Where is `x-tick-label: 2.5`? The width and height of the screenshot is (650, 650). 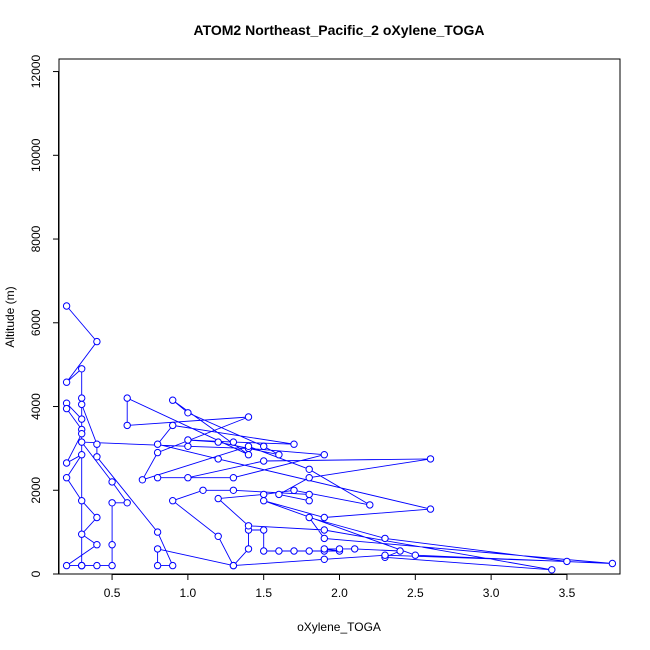
x-tick-label: 2.5 is located at coordinates (415, 593).